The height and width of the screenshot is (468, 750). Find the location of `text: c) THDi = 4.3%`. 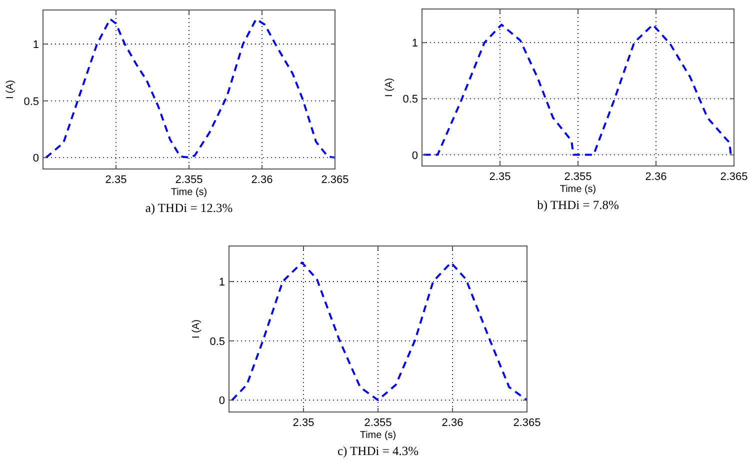

text: c) THDi = 4.3% is located at coordinates (378, 451).